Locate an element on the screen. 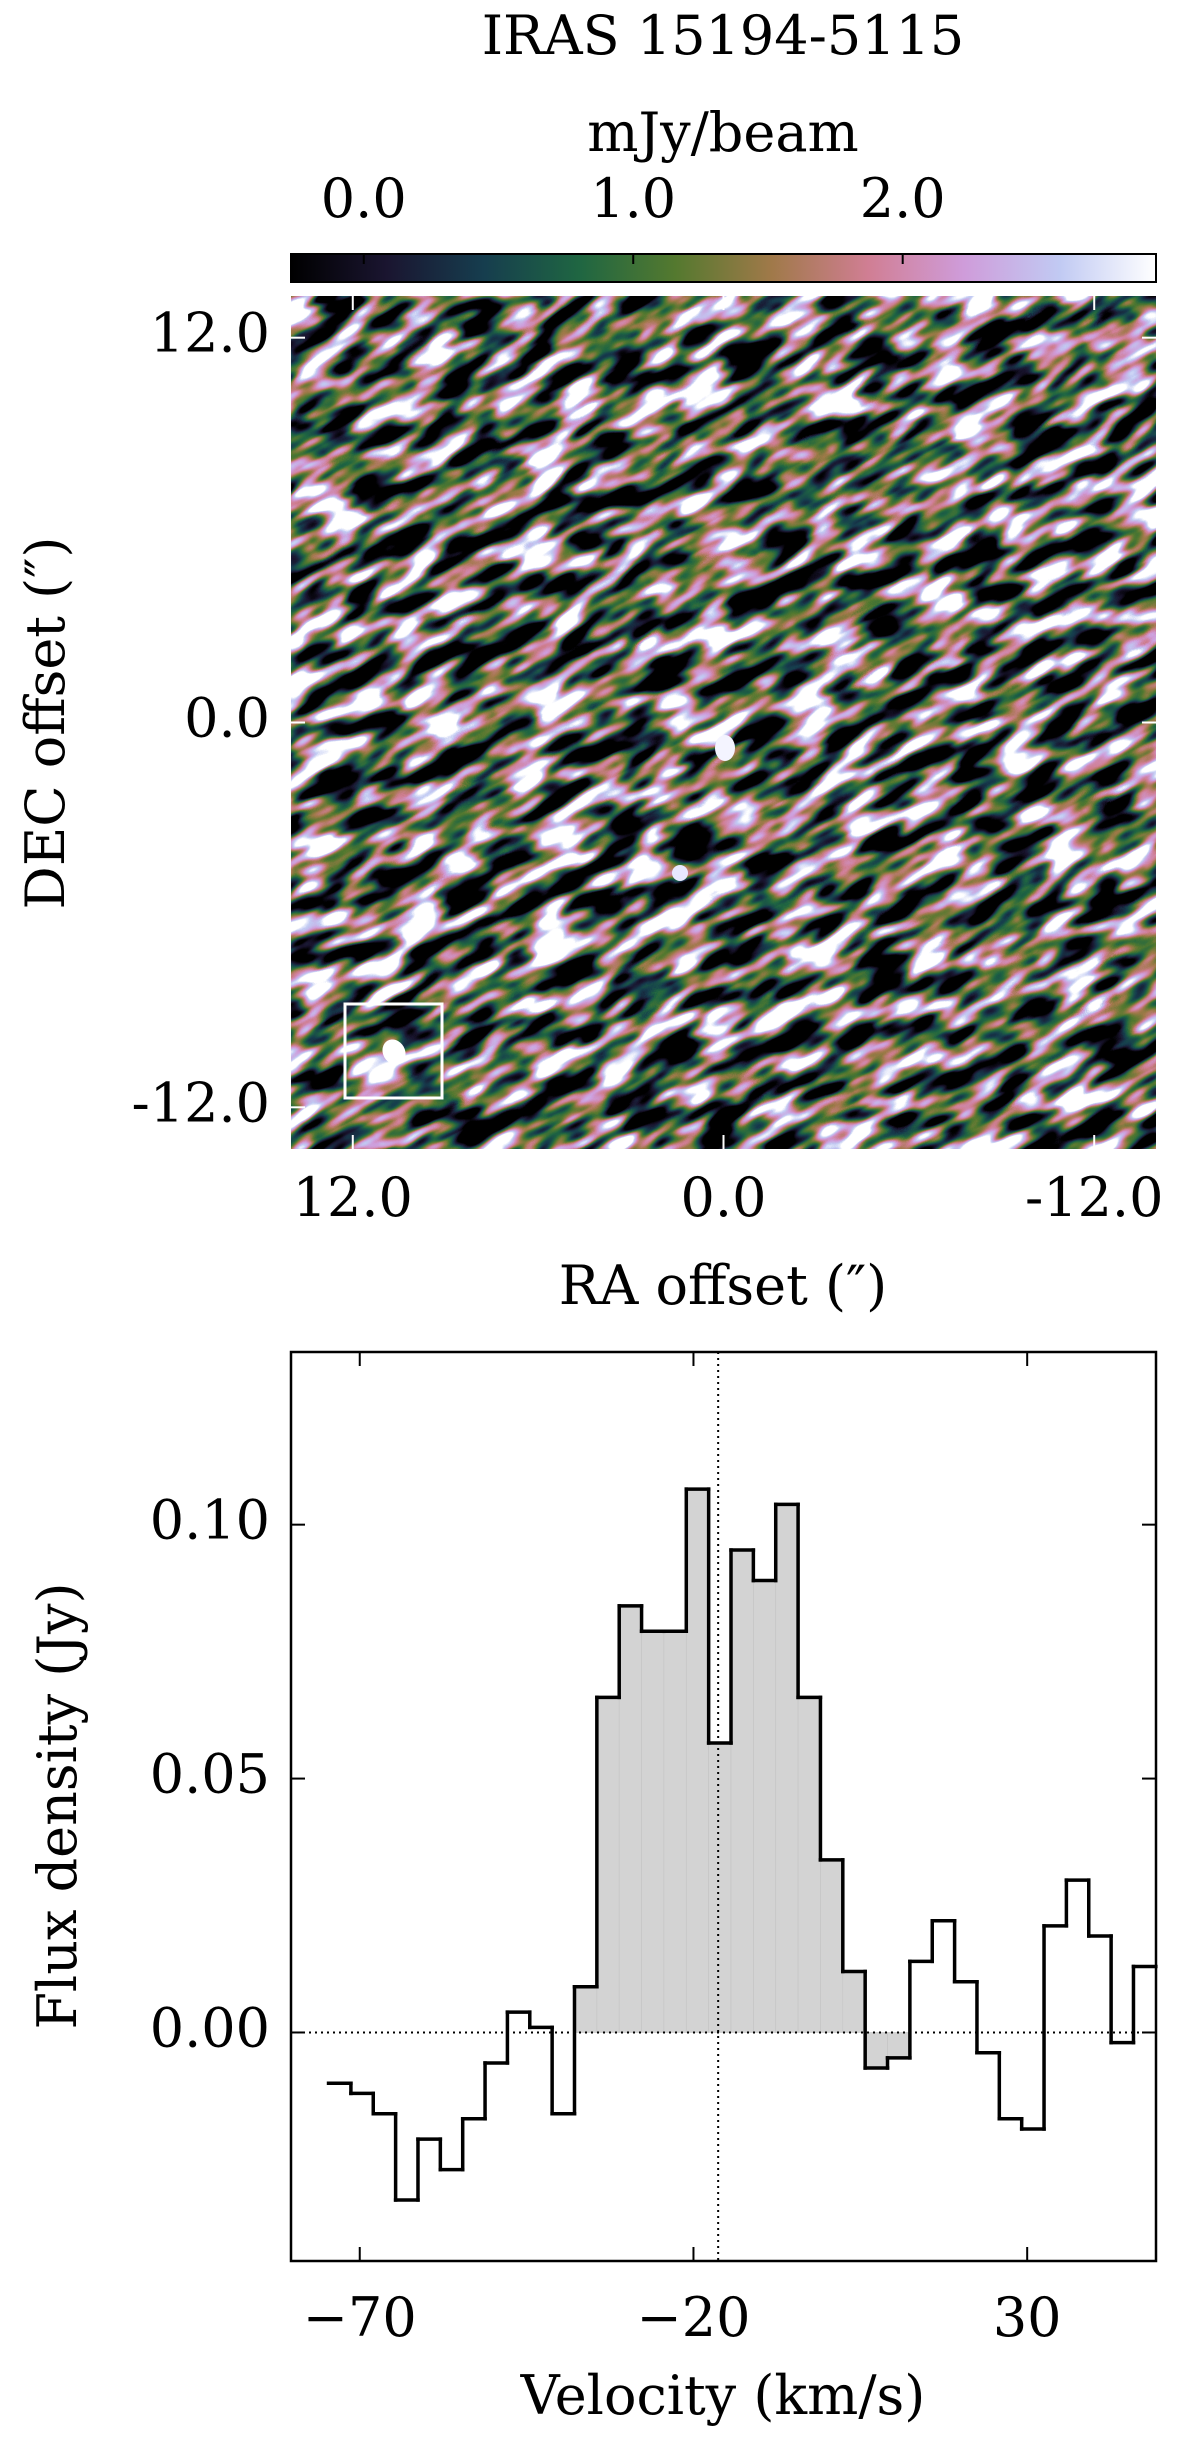 The image size is (1200, 2442). beam is located at coordinates (394, 1052).